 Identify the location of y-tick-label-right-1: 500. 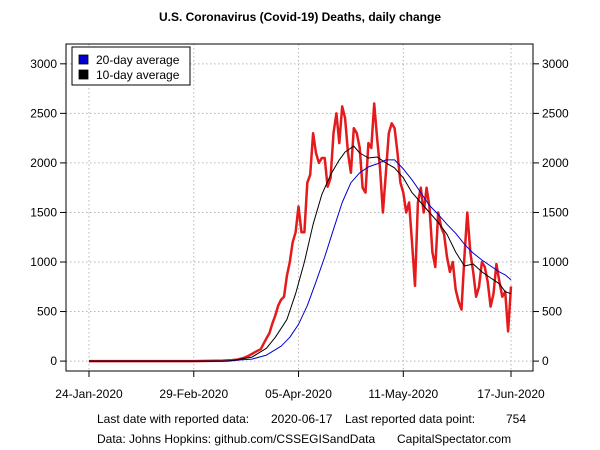
(552, 312).